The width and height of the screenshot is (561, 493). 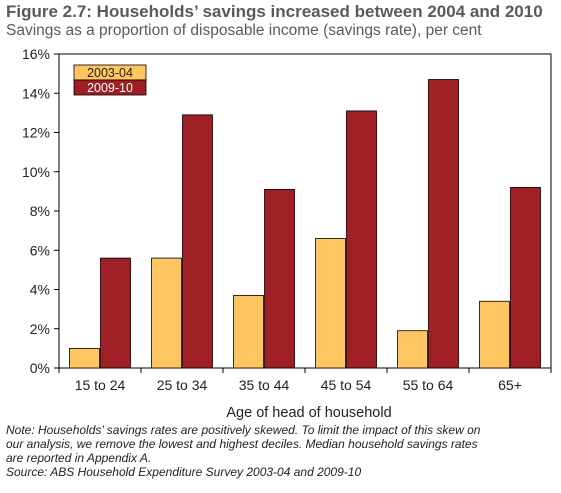 What do you see at coordinates (308, 413) in the screenshot?
I see `x-axis-title: Age of head of household` at bounding box center [308, 413].